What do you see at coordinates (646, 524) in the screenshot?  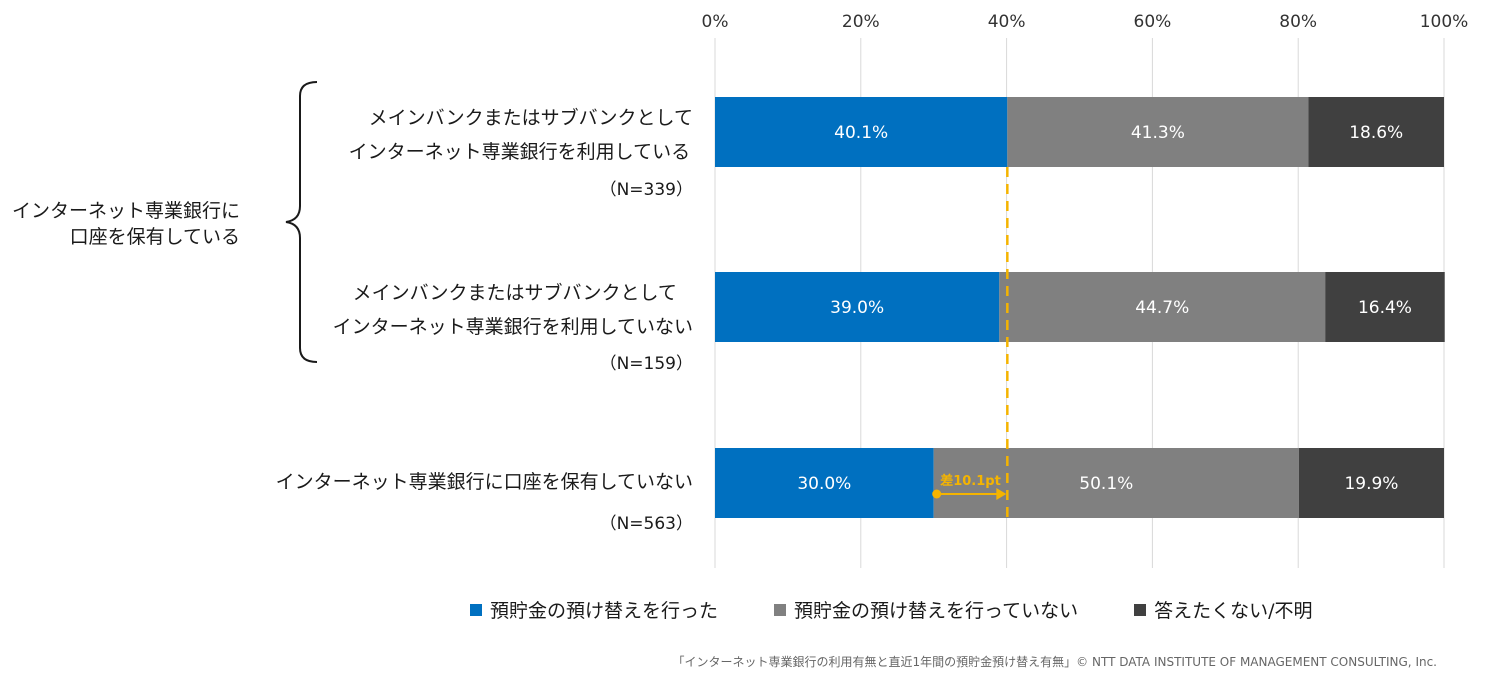 I see `row-sample-size: （N=563）` at bounding box center [646, 524].